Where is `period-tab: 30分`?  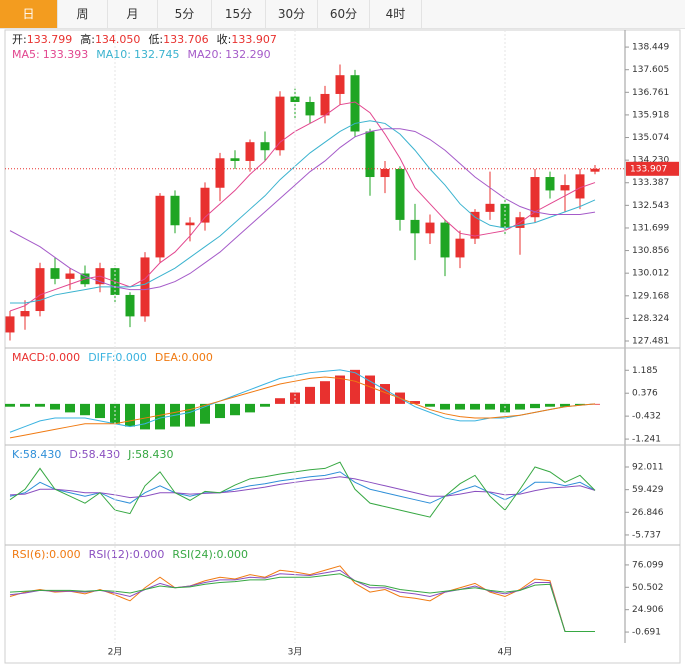
period-tab: 30分 is located at coordinates (292, 14).